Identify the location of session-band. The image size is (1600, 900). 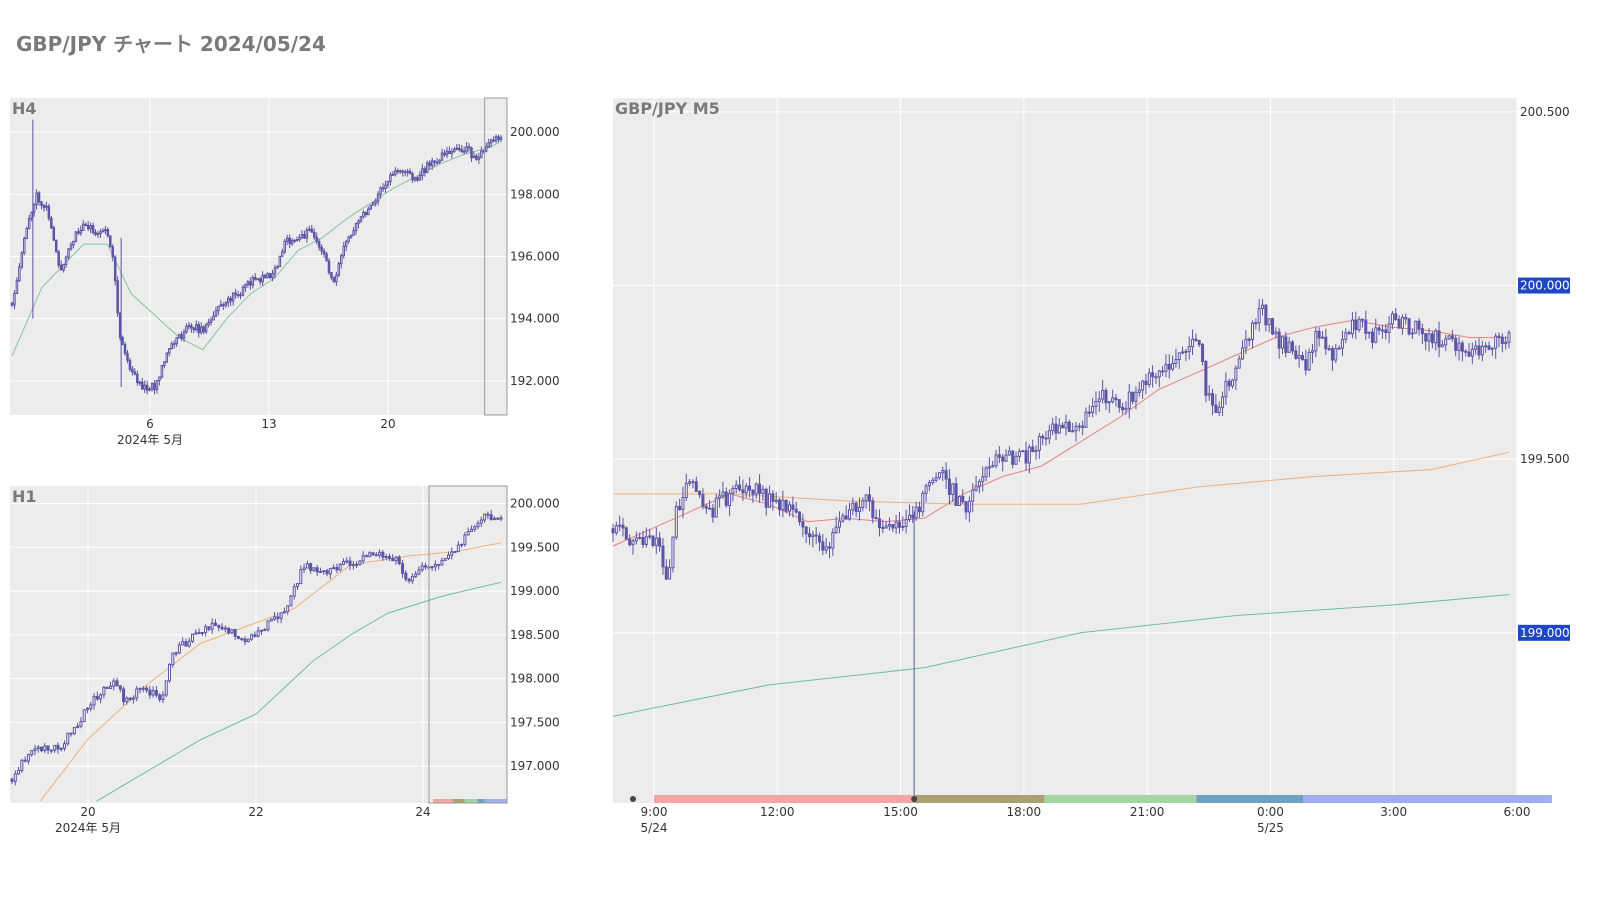
(1427, 799).